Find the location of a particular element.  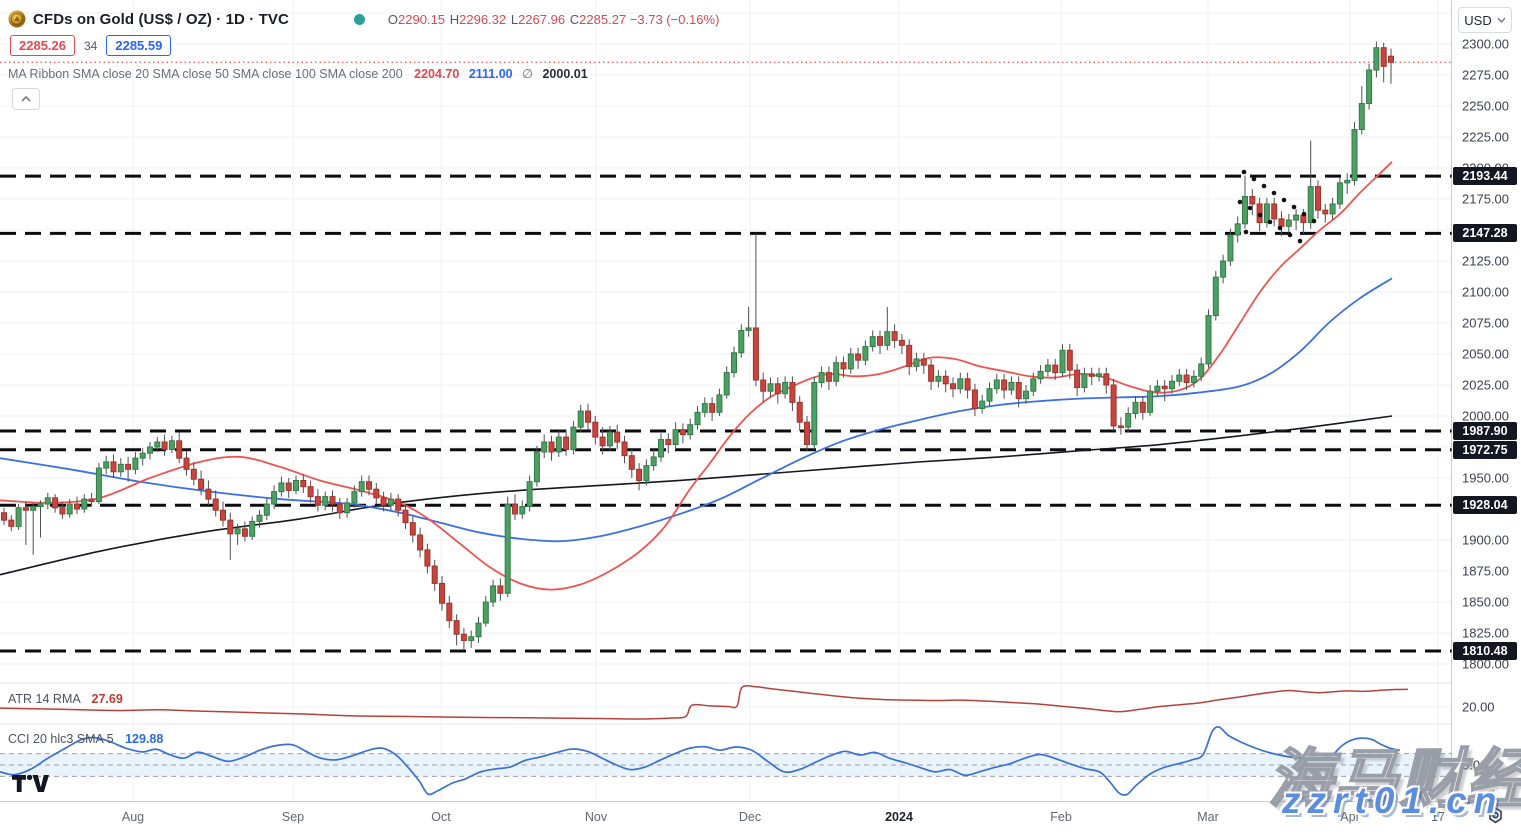

price-axis-label: 2075.00 is located at coordinates (1485, 323).